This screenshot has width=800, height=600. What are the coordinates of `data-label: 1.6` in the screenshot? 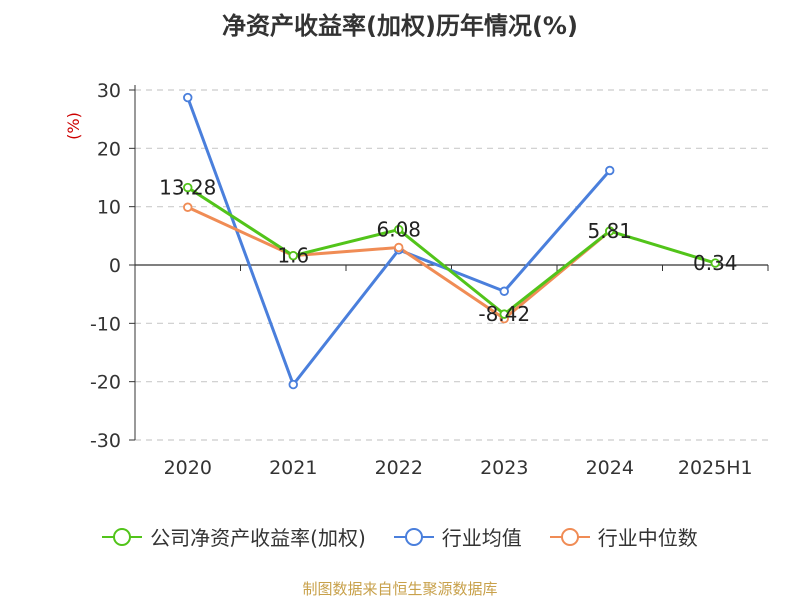 It's located at (293, 256).